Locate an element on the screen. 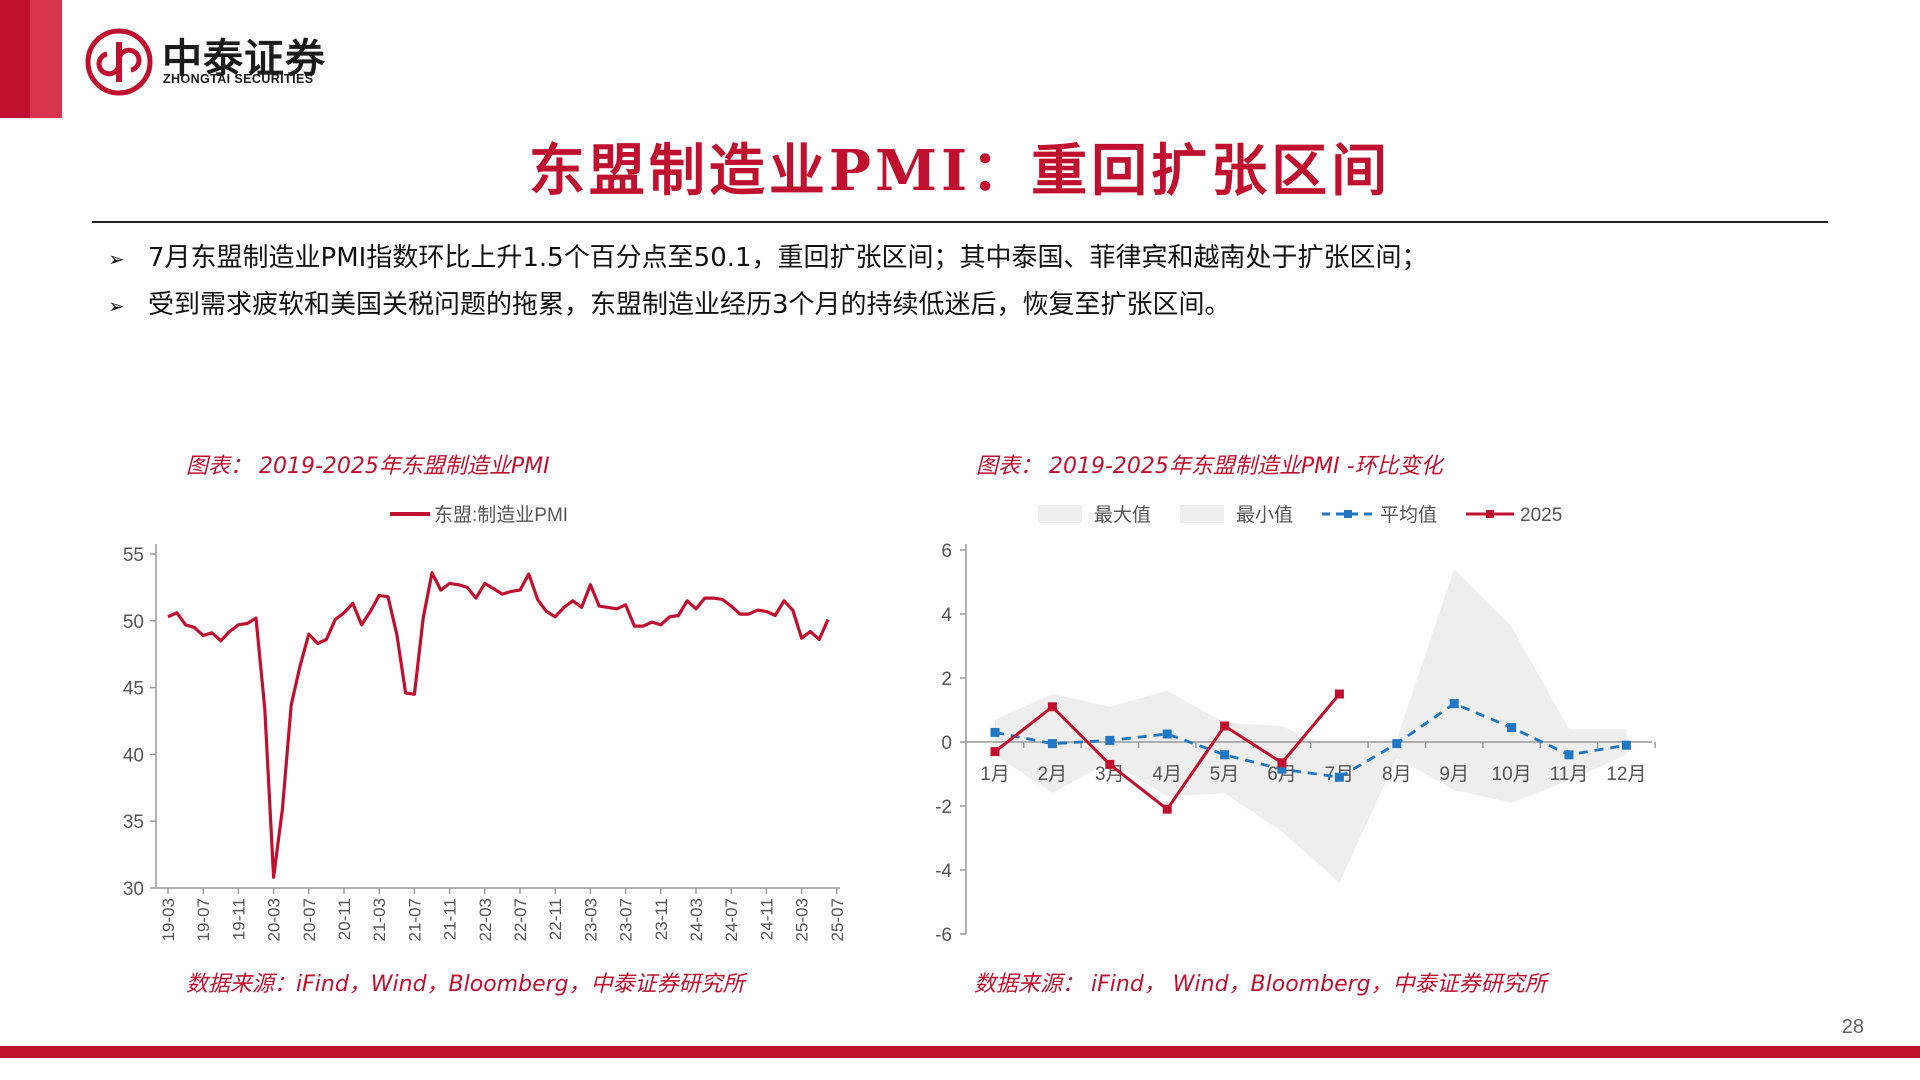 This screenshot has width=1920, height=1080. x-tick-label: 19-11 is located at coordinates (238, 919).